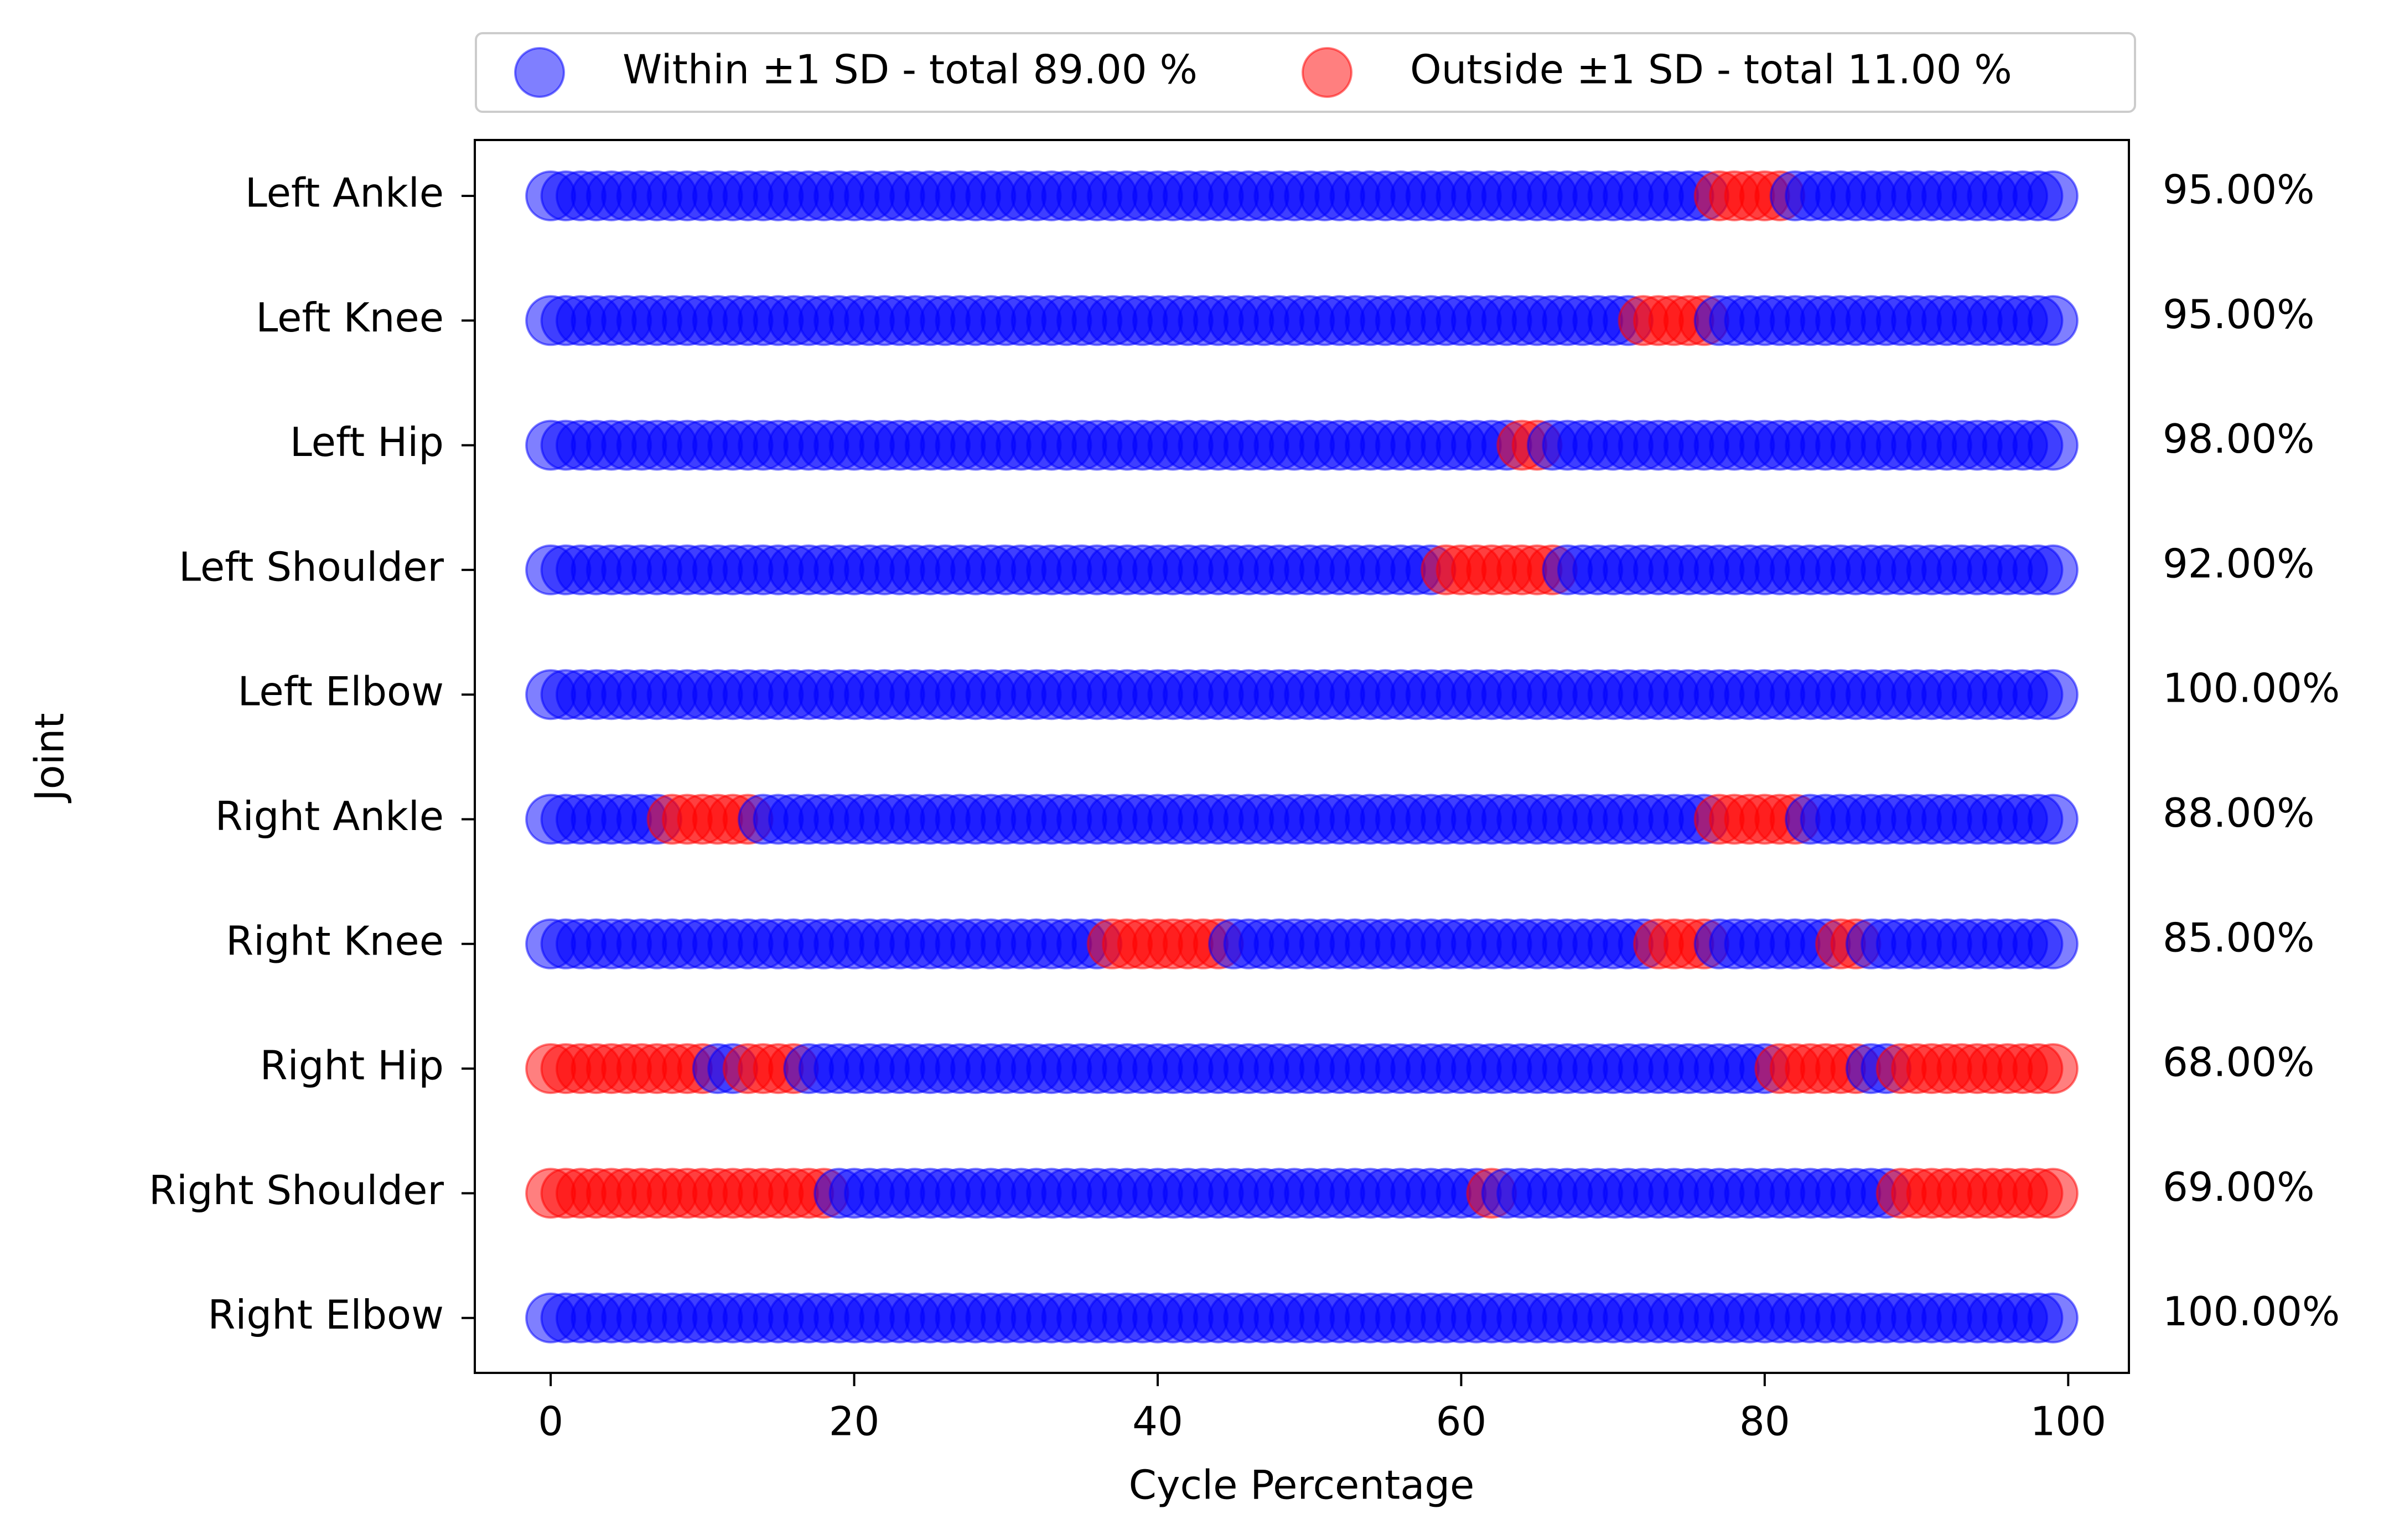 The width and height of the screenshot is (2389, 1540). What do you see at coordinates (550, 1421) in the screenshot?
I see `x-tick-label: 0` at bounding box center [550, 1421].